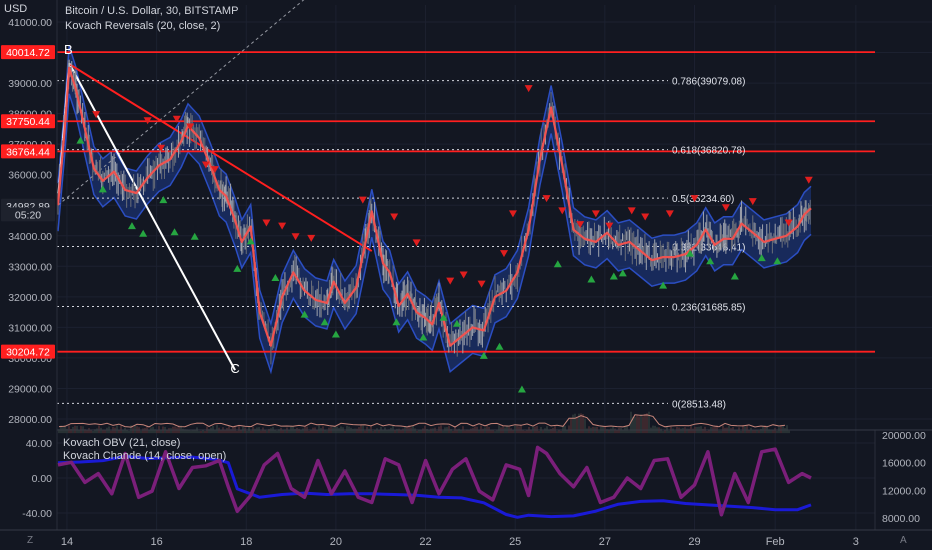 The width and height of the screenshot is (932, 550). What do you see at coordinates (904, 436) in the screenshot?
I see `lower-right-tick-label: 20000.00` at bounding box center [904, 436].